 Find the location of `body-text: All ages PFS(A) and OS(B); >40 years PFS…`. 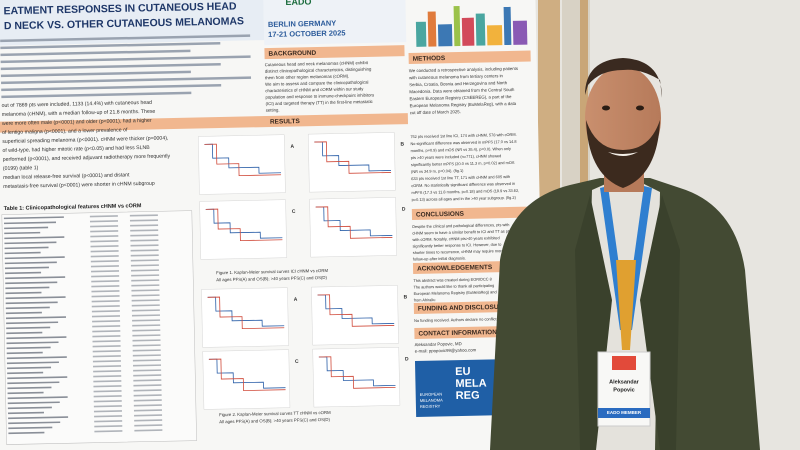

body-text: All ages PFS(A) and OS(B); >40 years PFS… is located at coordinates (274, 420).